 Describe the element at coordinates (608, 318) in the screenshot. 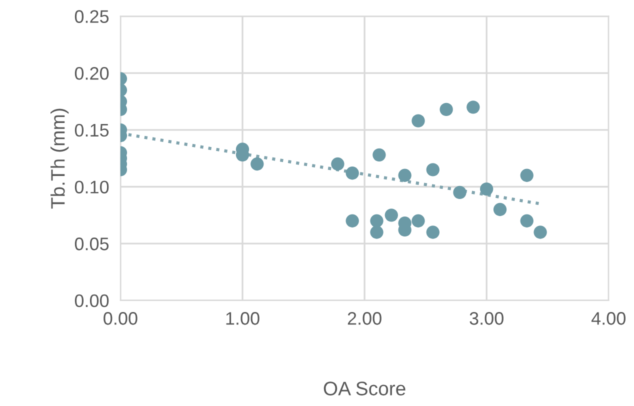

I see `x-tick-label: 4.00` at that location.